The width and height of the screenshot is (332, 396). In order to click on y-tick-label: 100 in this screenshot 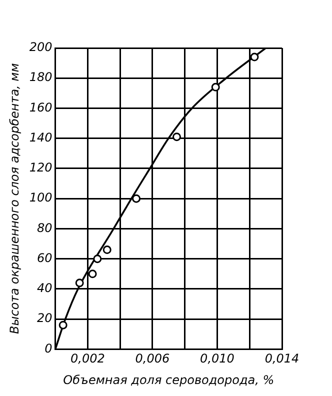, I will do `click(41, 197)`.